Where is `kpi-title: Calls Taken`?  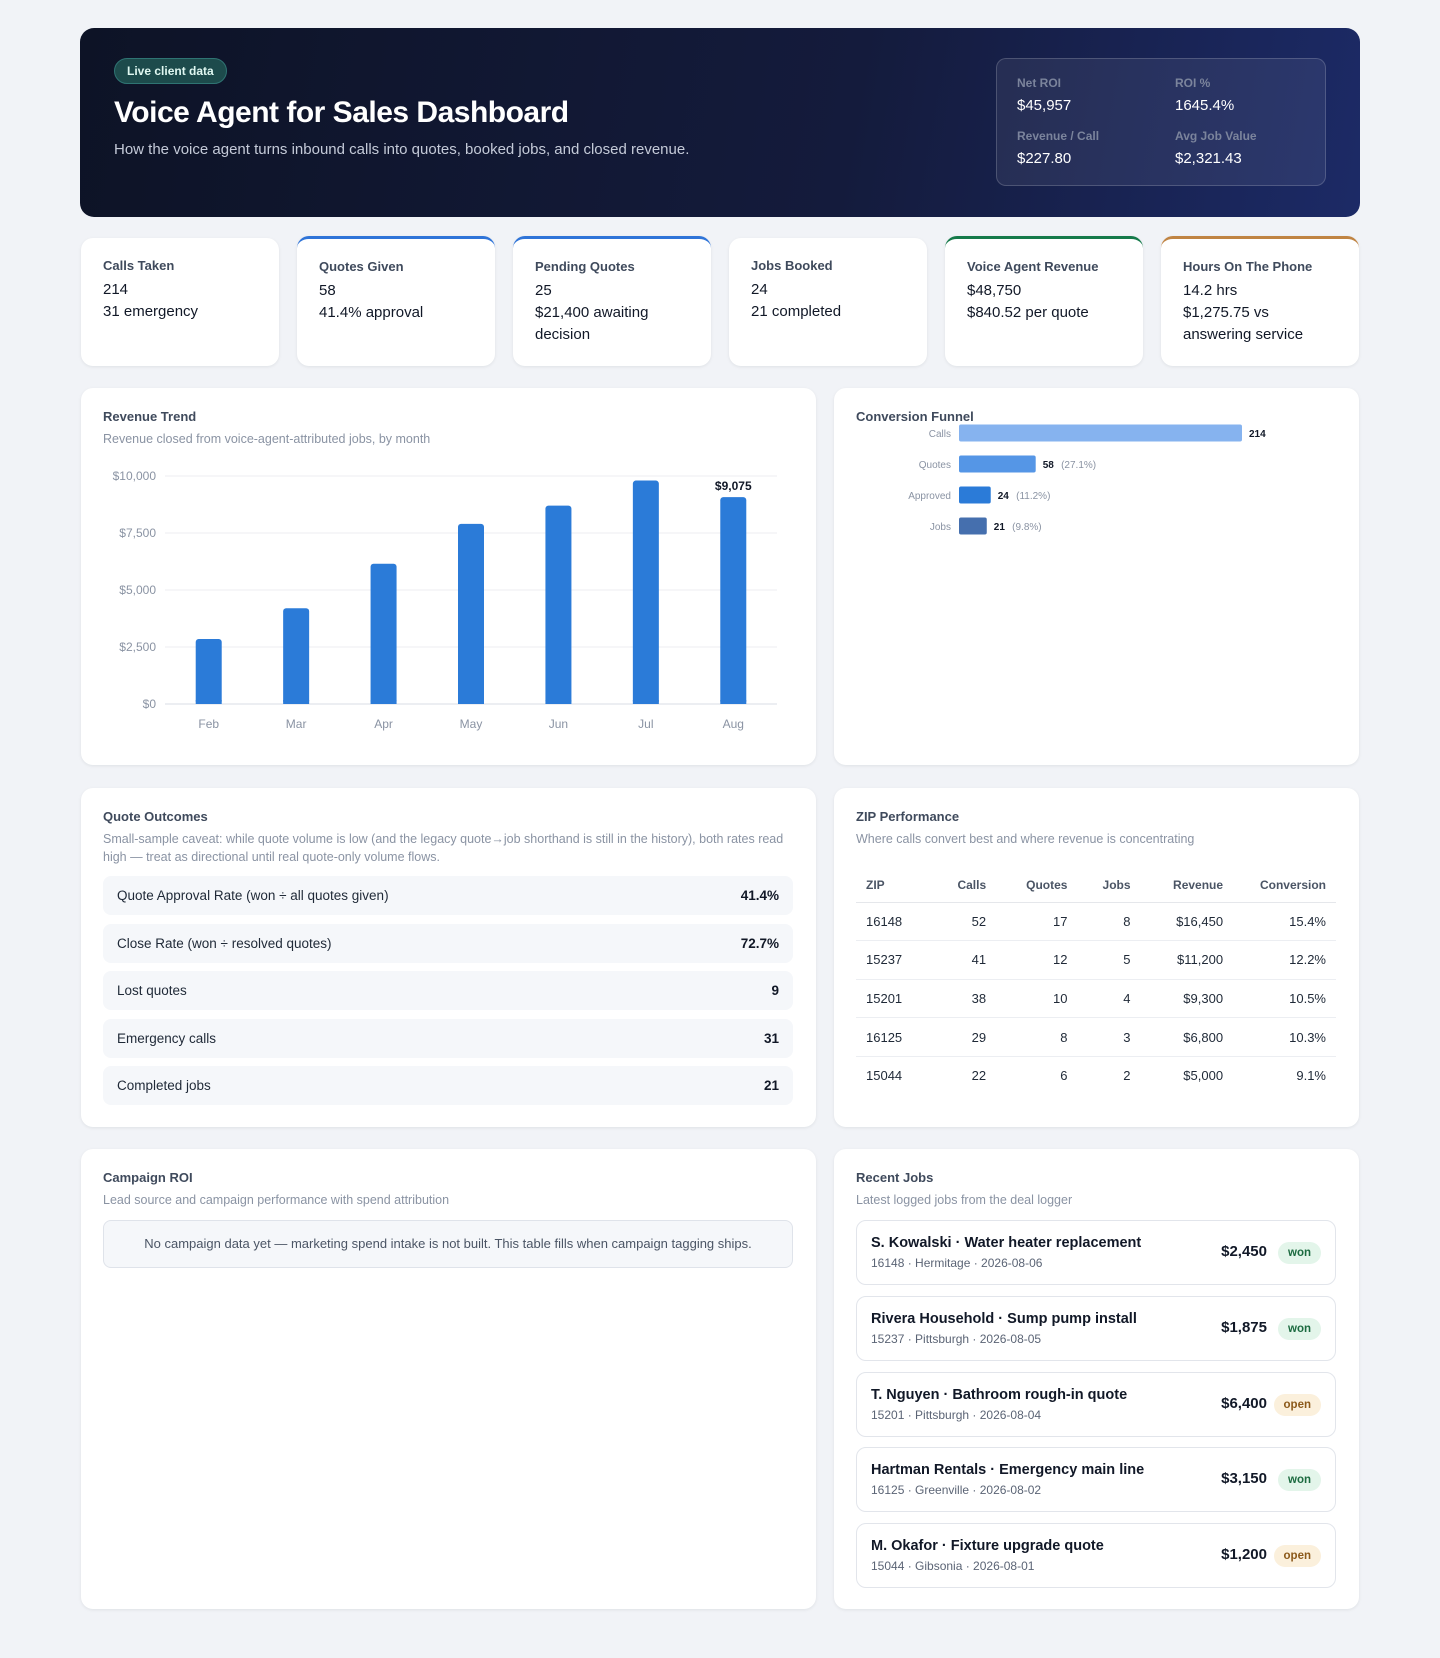 kpi-title: Calls Taken is located at coordinates (139, 265).